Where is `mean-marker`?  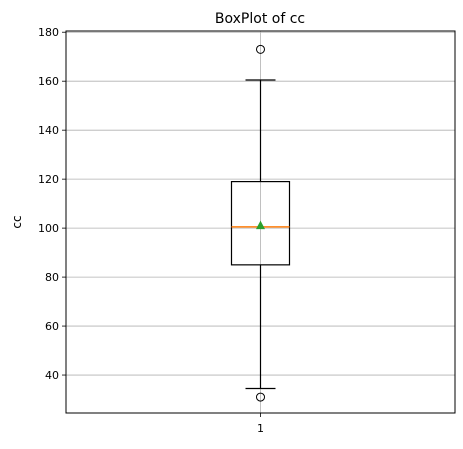 mean-marker is located at coordinates (260, 225).